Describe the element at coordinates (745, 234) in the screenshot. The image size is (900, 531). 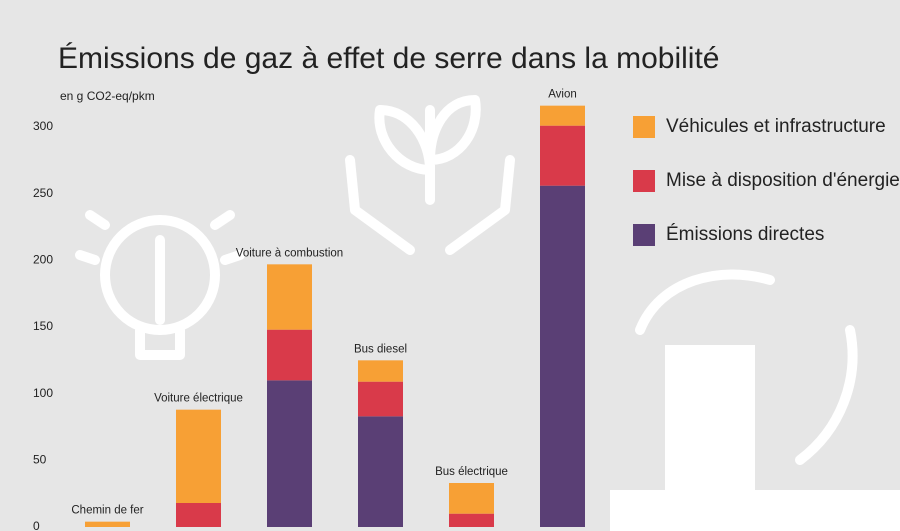
I see `legend-label: Émissions directes` at that location.